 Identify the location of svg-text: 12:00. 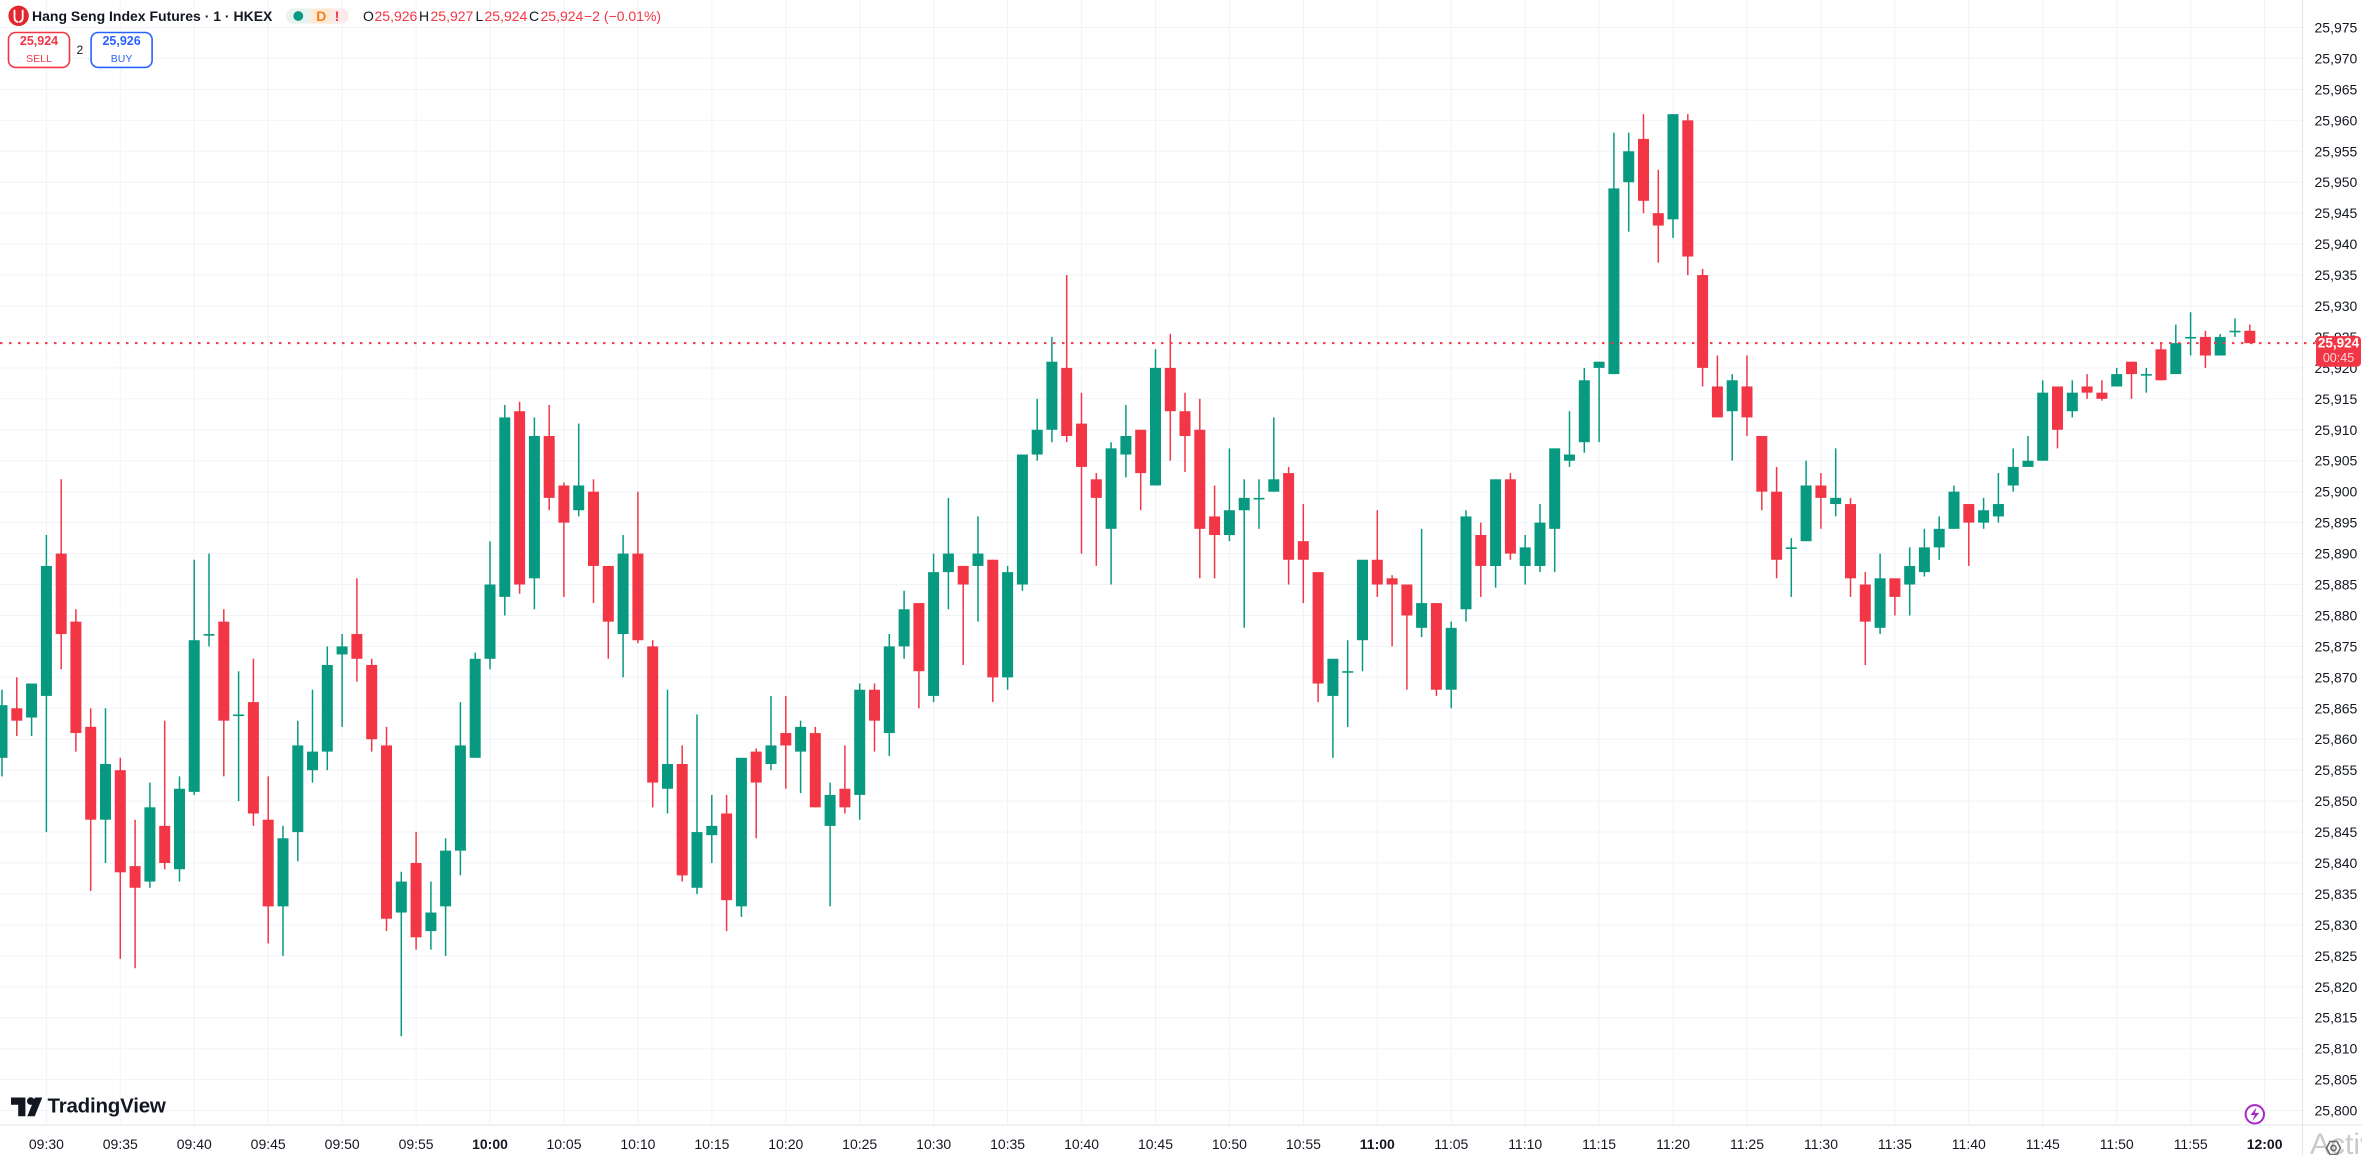
(2265, 1144).